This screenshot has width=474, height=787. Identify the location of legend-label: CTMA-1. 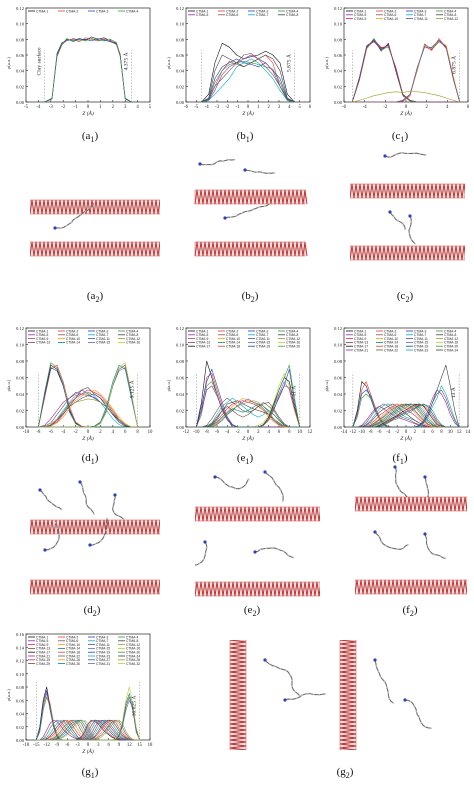
(42, 637).